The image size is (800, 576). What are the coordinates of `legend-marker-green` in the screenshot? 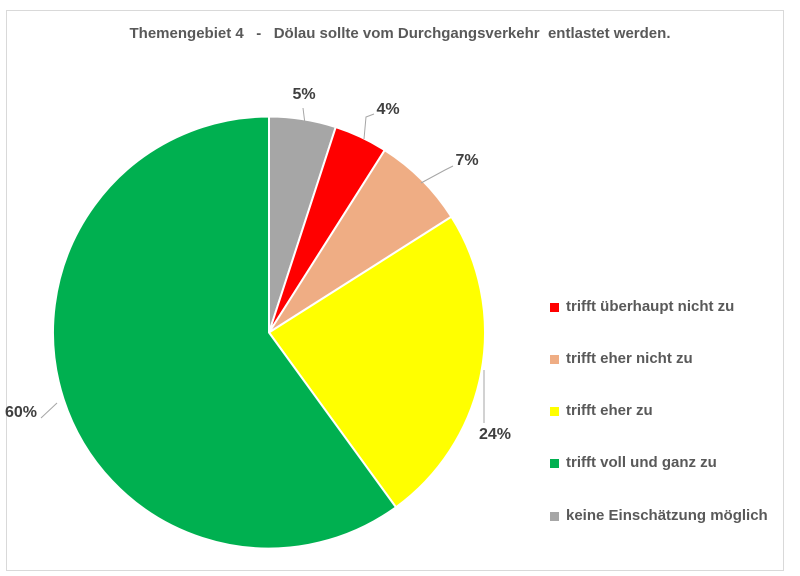 It's located at (554, 463).